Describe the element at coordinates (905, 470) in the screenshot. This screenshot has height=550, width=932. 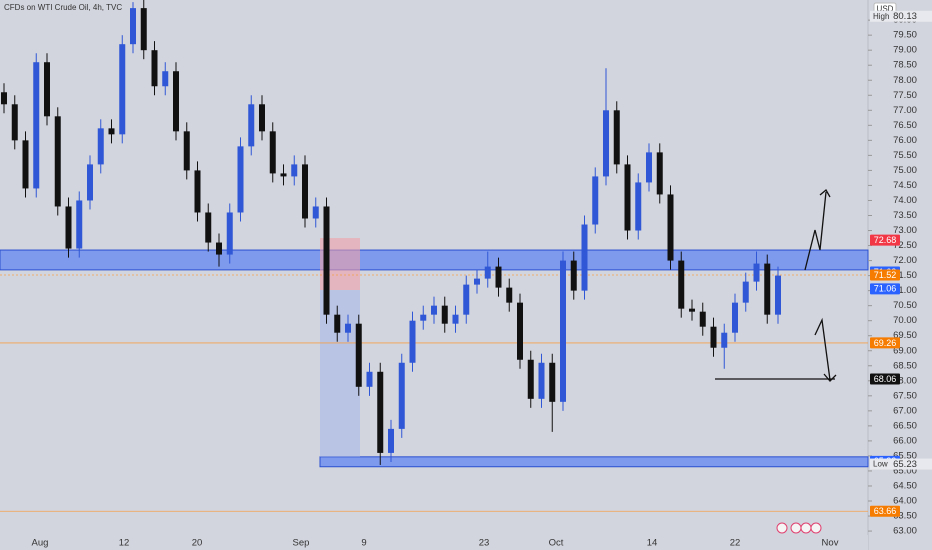
I see `y-tick-label: 65.00` at that location.